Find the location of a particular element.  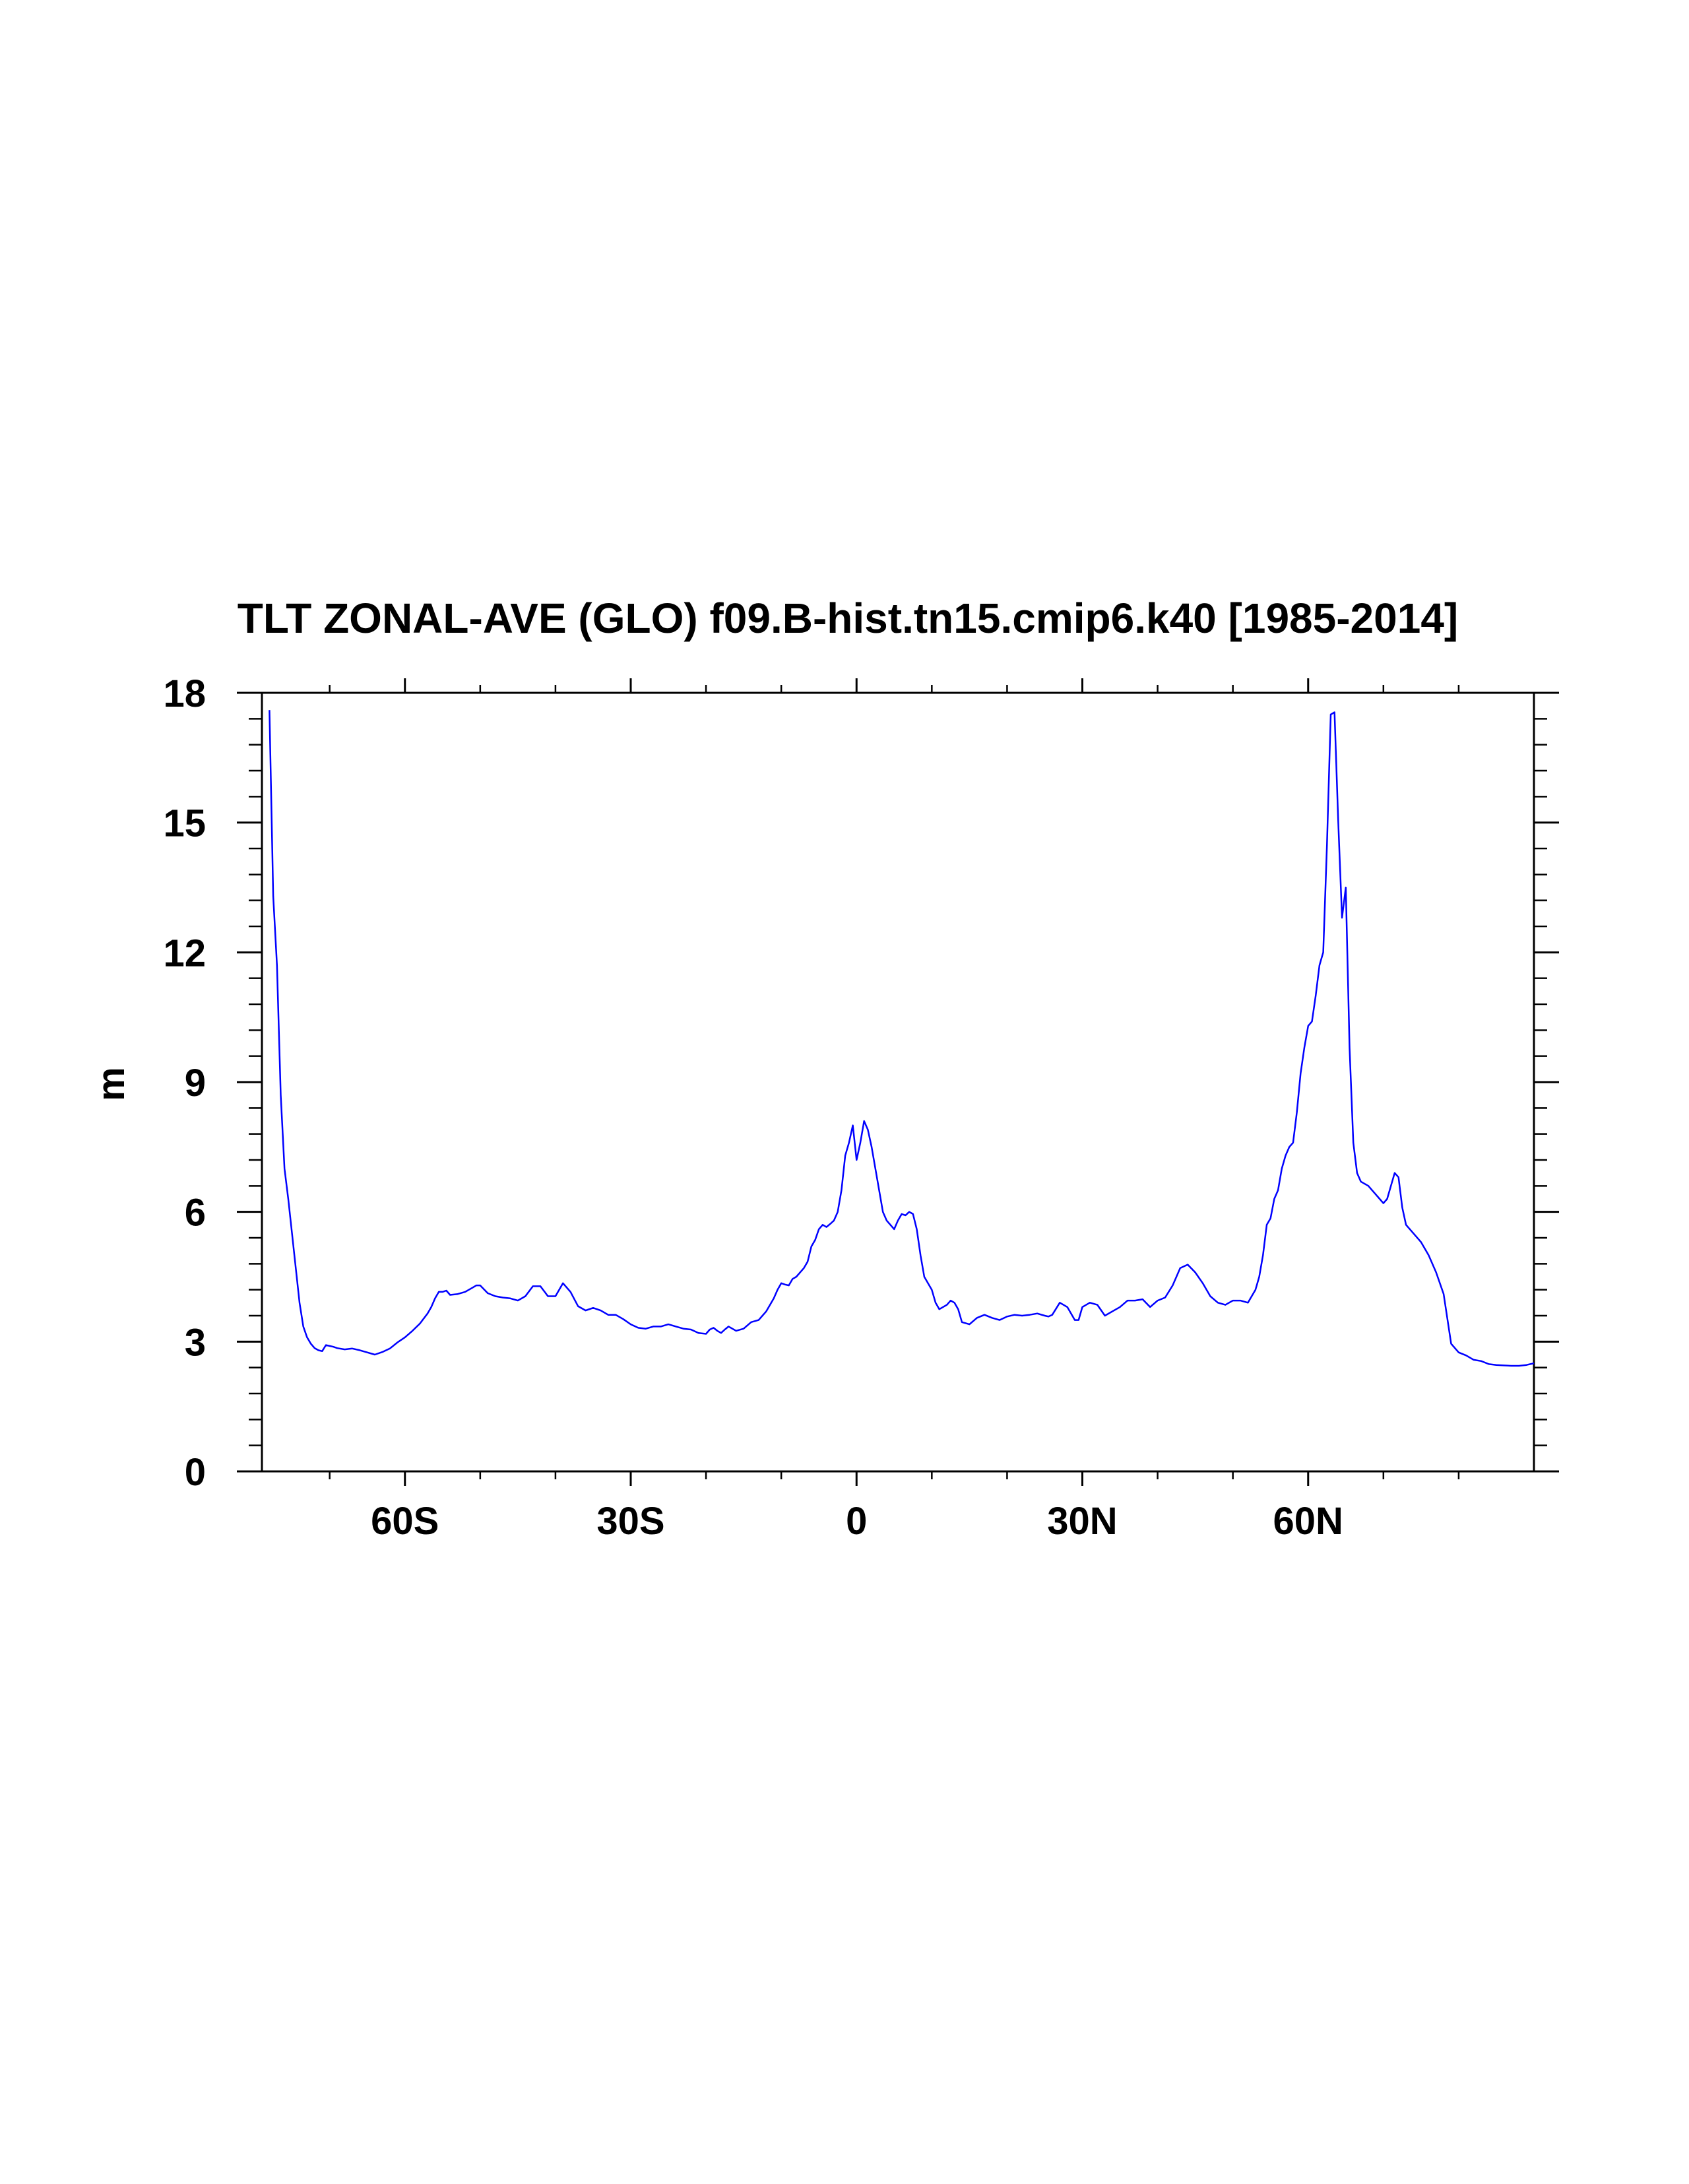

x-tick-label: 0 is located at coordinates (857, 1521).